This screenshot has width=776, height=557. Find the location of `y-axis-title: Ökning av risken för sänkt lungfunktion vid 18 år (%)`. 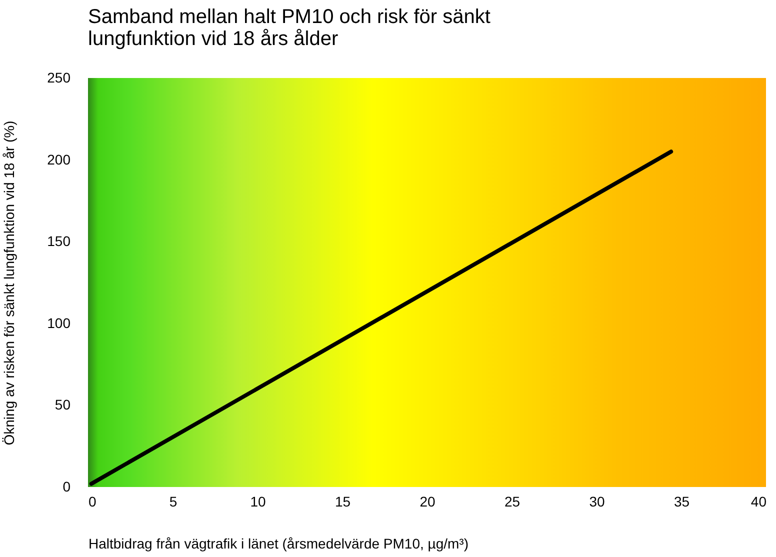

y-axis-title: Ökning av risken för sänkt lungfunktion vid 18 år (%) is located at coordinates (9, 283).